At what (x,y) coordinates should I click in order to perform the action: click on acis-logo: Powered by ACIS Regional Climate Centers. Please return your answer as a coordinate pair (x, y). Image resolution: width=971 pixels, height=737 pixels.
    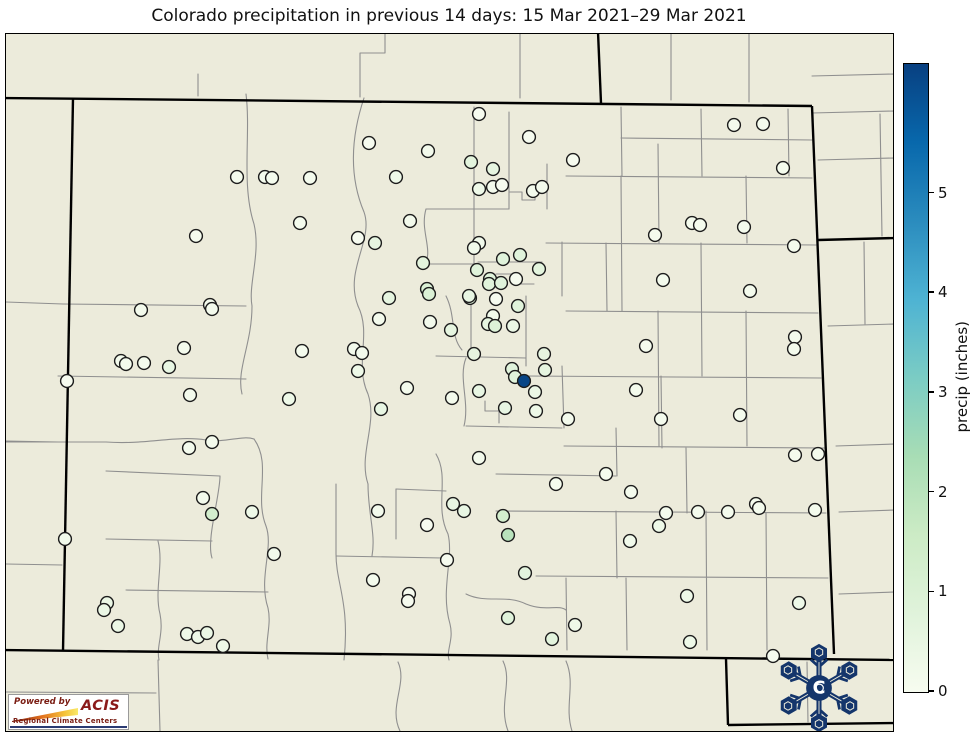
    Looking at the image, I should click on (68, 712).